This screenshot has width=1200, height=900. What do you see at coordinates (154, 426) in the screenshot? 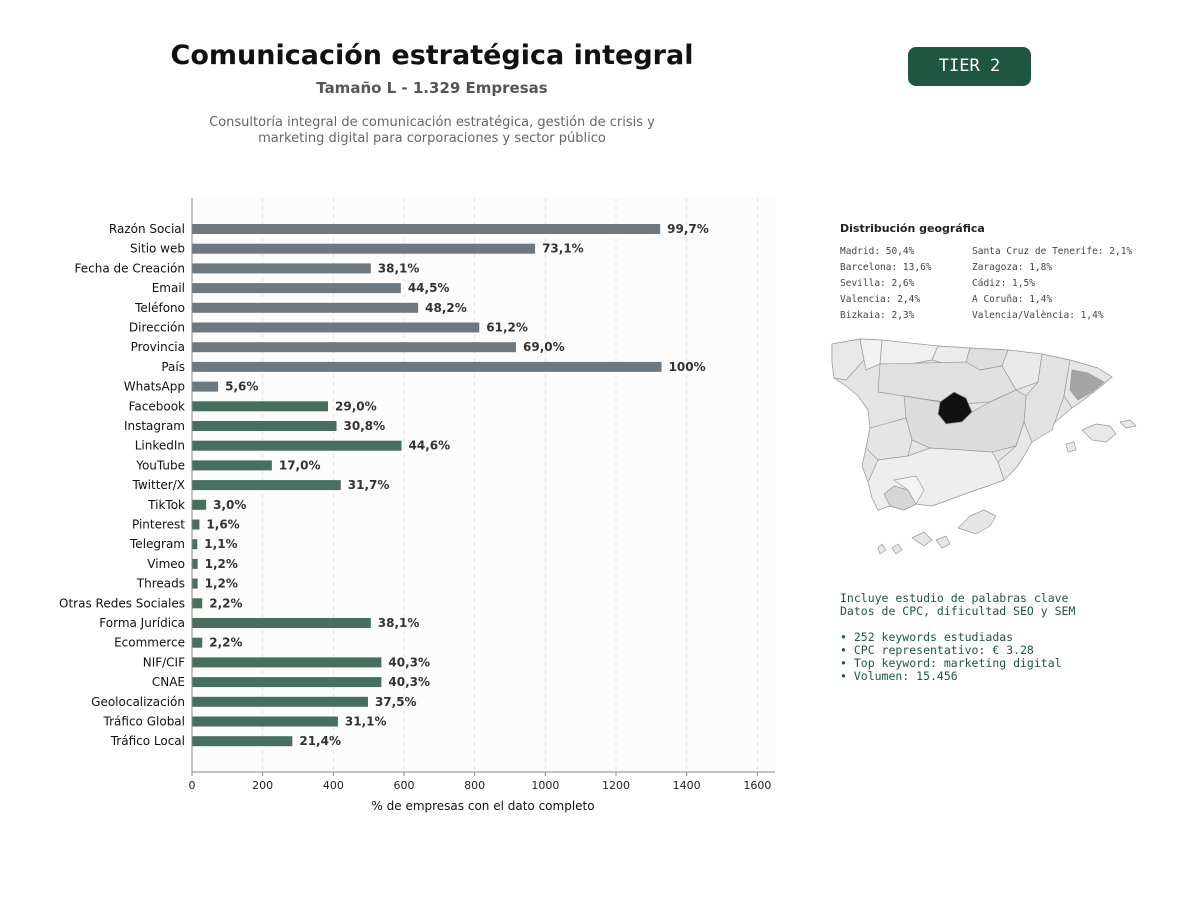
I see `y-tick-label: Instagram` at bounding box center [154, 426].